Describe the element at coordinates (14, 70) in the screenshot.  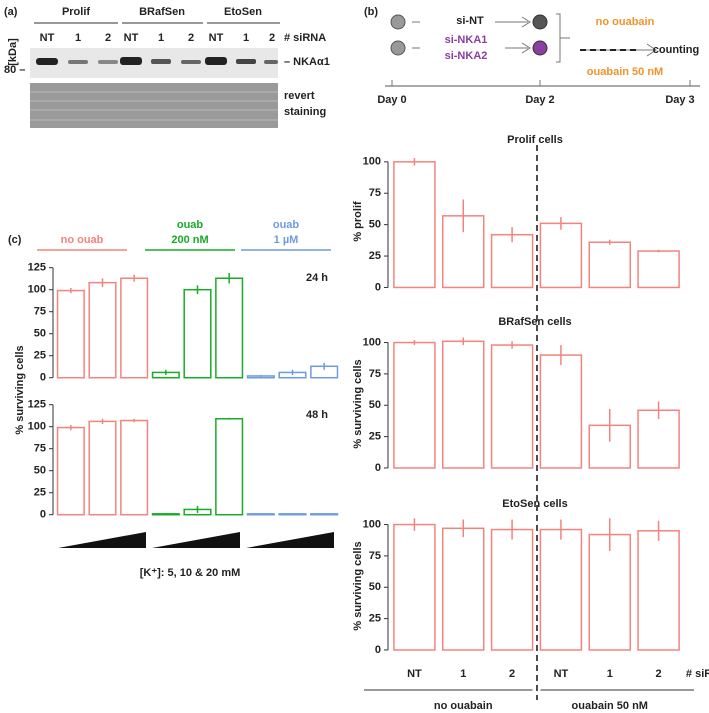
I see `marker: 80 –` at that location.